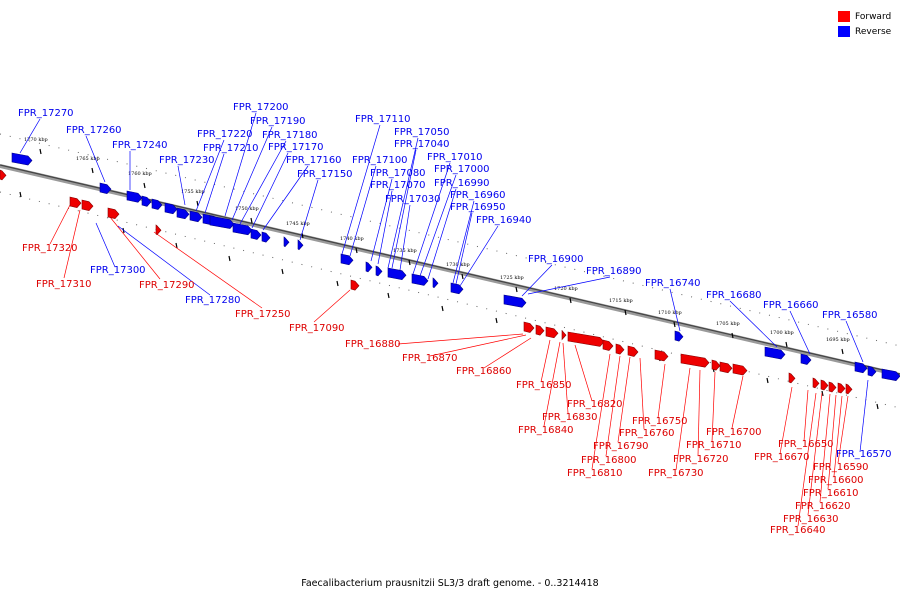 The image size is (900, 600). Describe the element at coordinates (811, 519) in the screenshot. I see `gene-label-fpr_16630: FPR_16630` at that location.